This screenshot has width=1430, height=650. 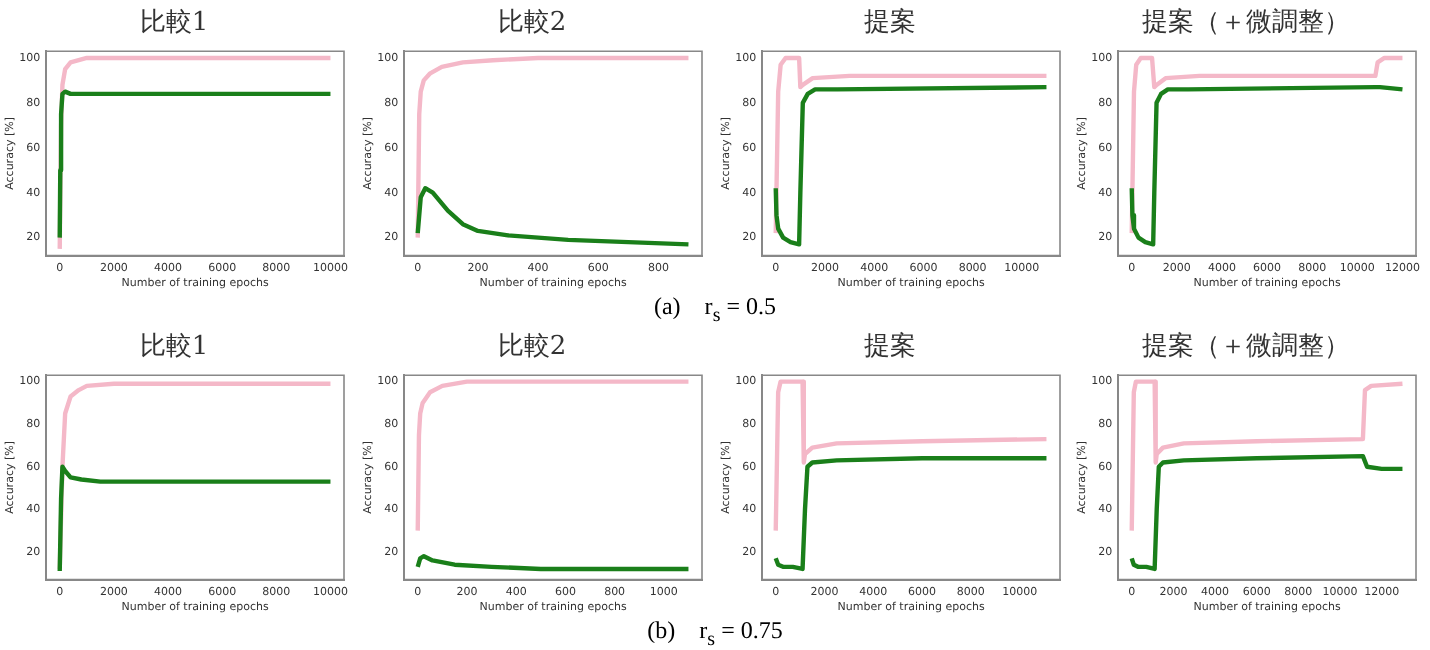 What do you see at coordinates (714, 308) in the screenshot?
I see `text: (a) r$_{s}$ = 0.5` at bounding box center [714, 308].